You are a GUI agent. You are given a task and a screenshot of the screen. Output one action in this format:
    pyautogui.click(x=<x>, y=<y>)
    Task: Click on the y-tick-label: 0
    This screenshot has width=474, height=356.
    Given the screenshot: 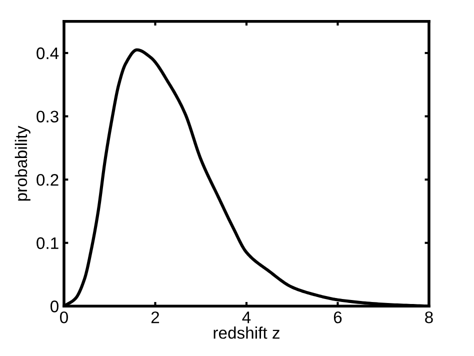 What is the action you would take?
    pyautogui.click(x=54, y=306)
    